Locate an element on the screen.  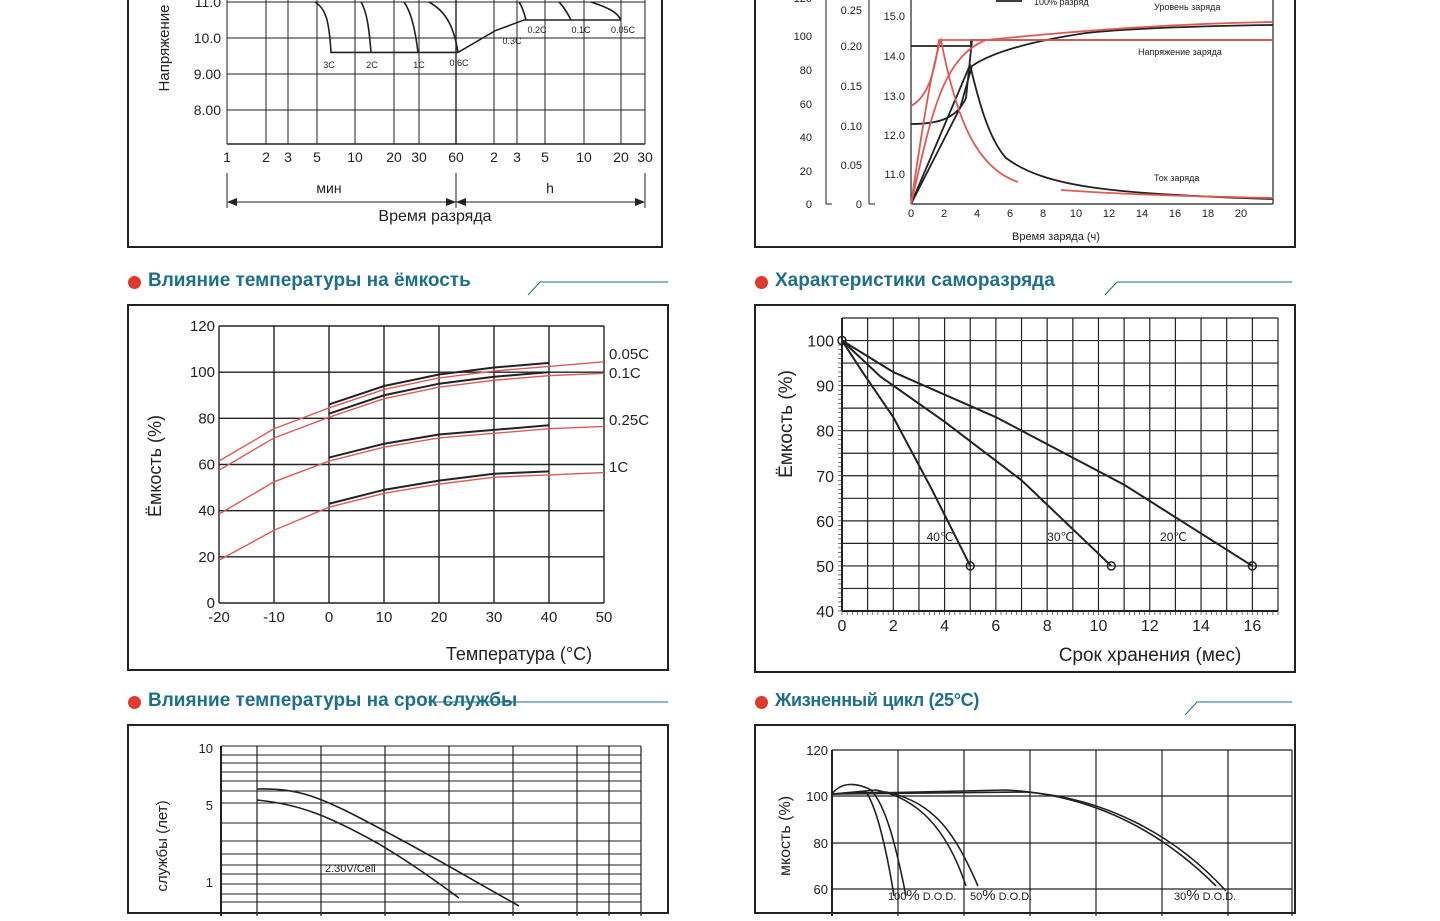
x-tick-label: -10 is located at coordinates (274, 617).